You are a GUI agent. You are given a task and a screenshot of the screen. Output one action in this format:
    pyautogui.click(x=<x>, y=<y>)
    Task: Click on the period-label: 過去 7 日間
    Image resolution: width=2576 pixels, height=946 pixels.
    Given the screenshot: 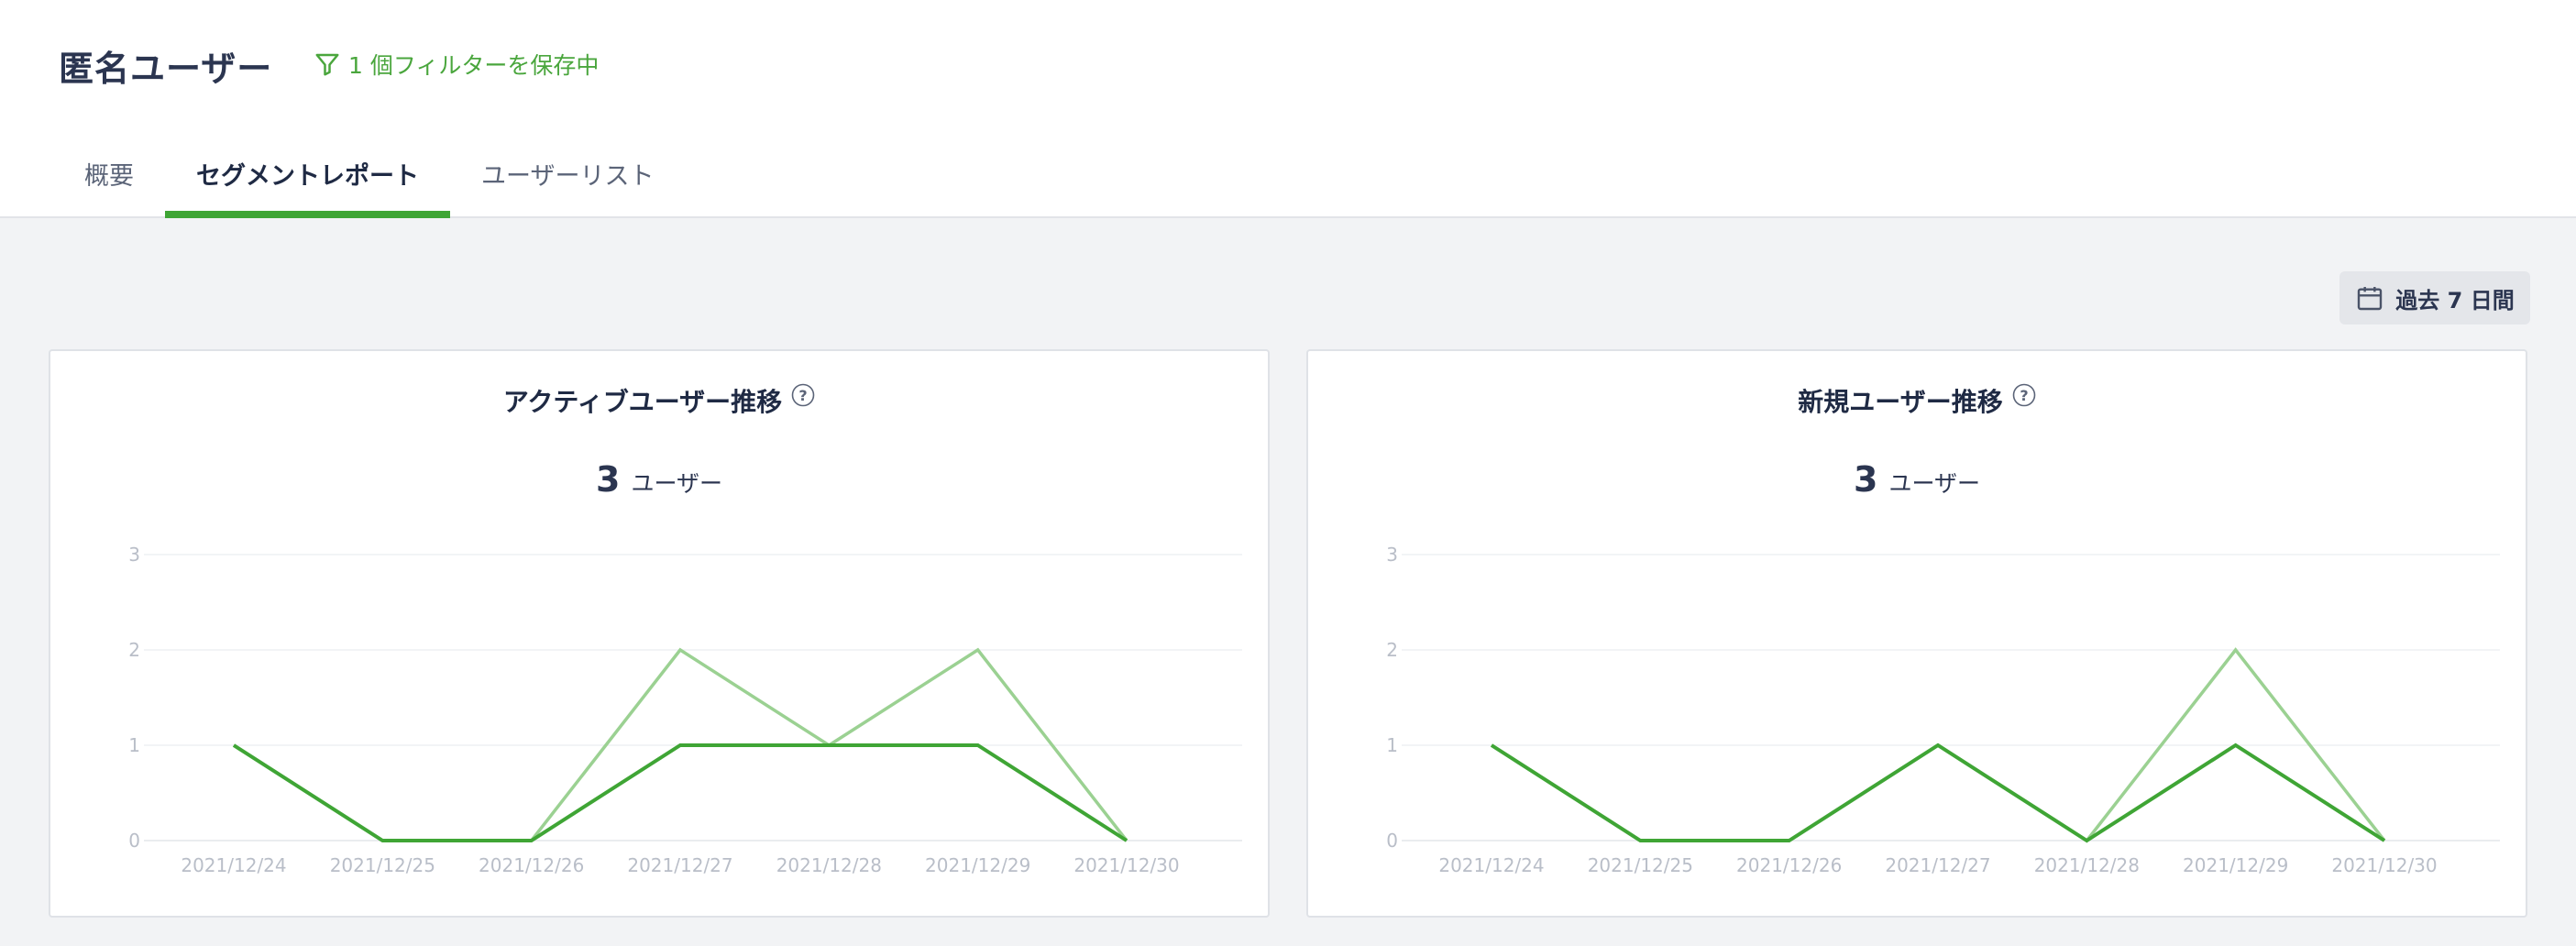 What is the action you would take?
    pyautogui.click(x=2455, y=300)
    